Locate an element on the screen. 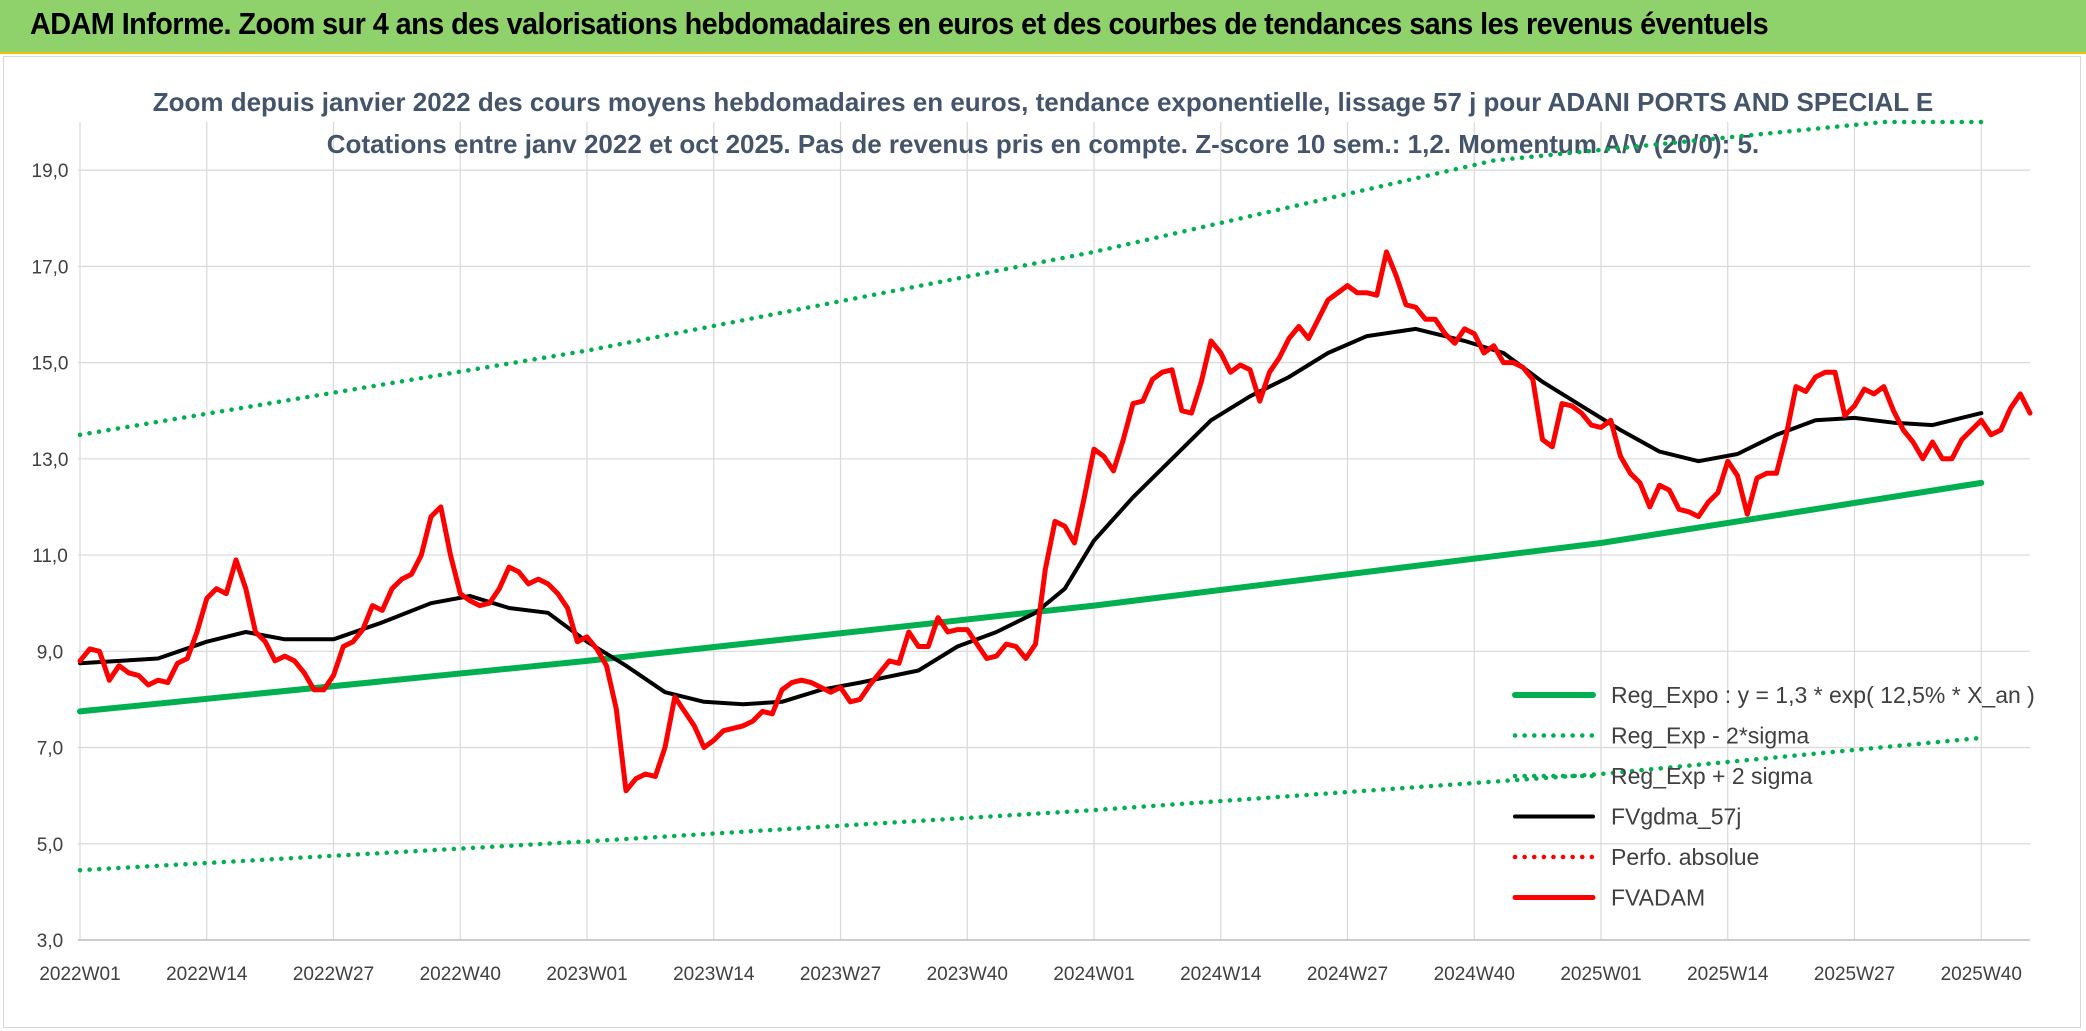  x-tick-label: 2023W40 is located at coordinates (967, 974).